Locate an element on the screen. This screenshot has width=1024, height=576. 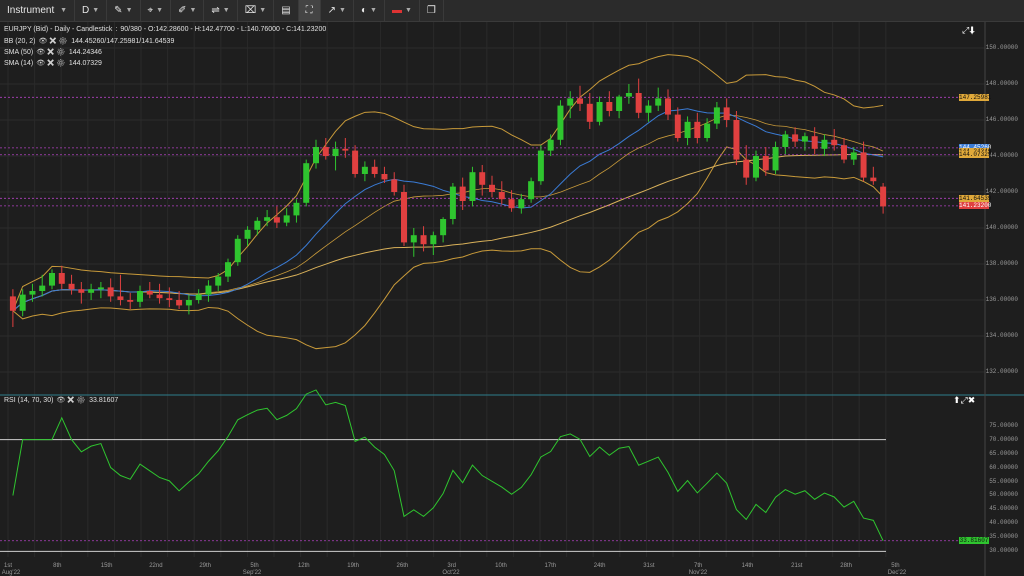
arrow-tool-icon: ↗ is located at coordinates (332, 10).